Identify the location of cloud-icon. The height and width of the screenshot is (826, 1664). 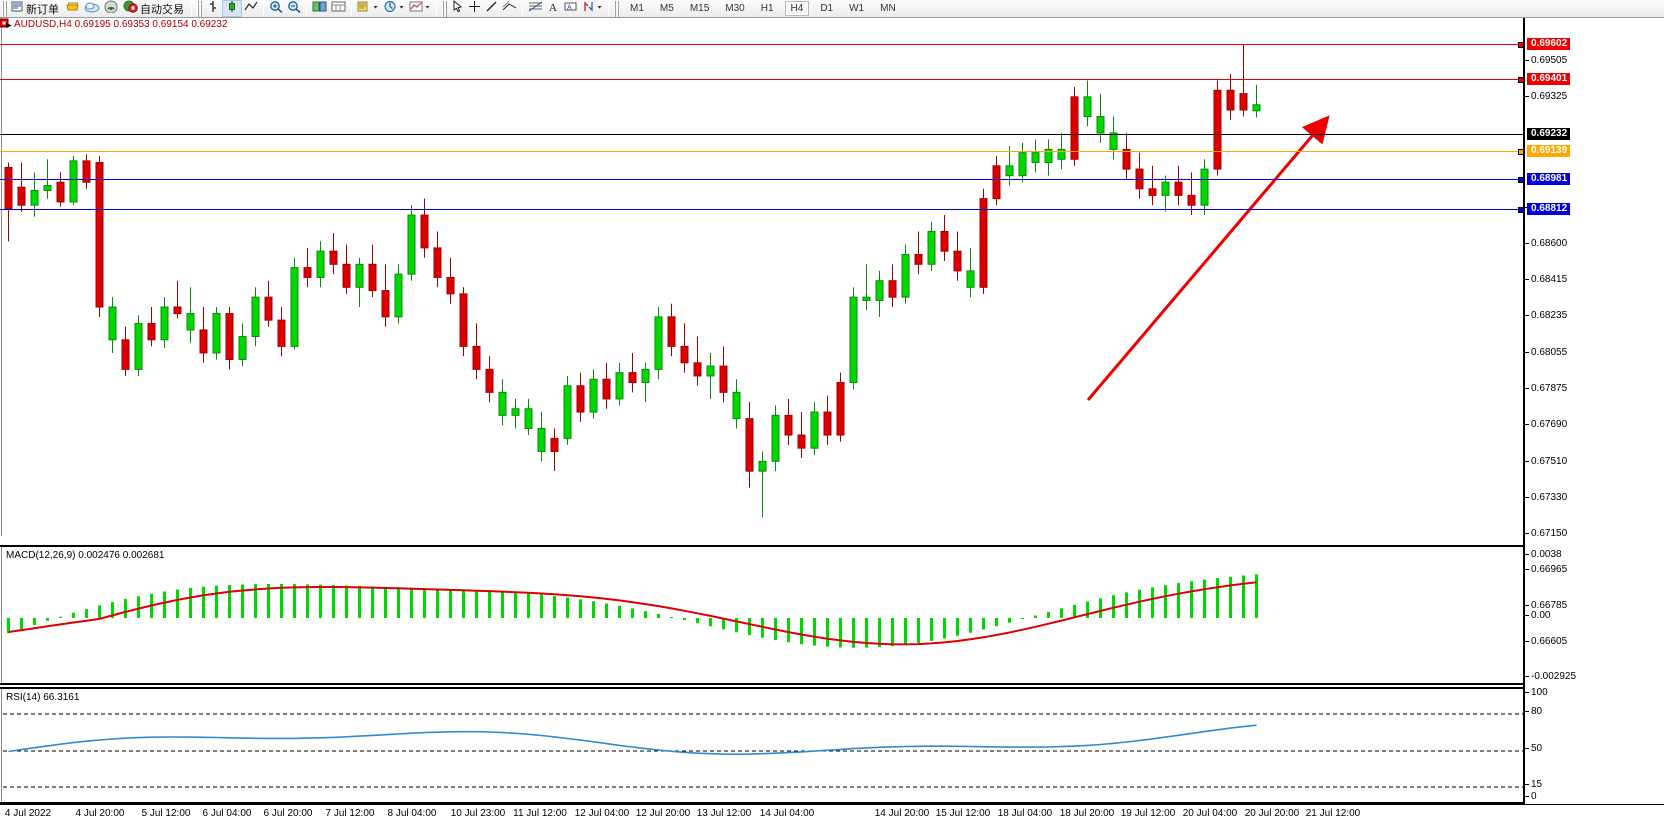
(92, 9).